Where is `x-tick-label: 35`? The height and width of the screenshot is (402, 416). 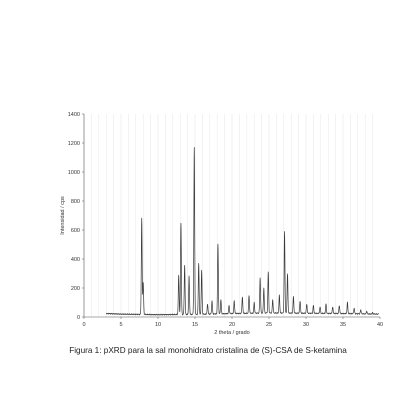
x-tick-label: 35 is located at coordinates (343, 325).